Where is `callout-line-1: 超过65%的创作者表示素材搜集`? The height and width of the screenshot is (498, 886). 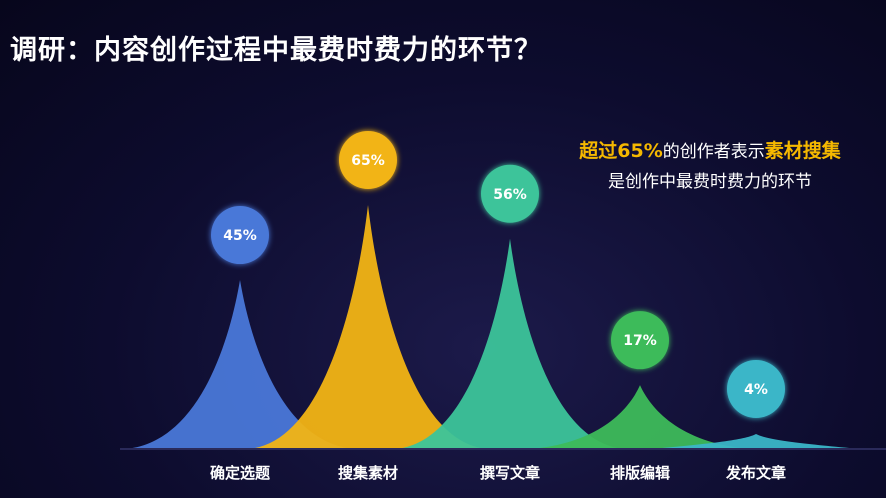
callout-line-1: 超过65%的创作者表示素材搜集 is located at coordinates (710, 151).